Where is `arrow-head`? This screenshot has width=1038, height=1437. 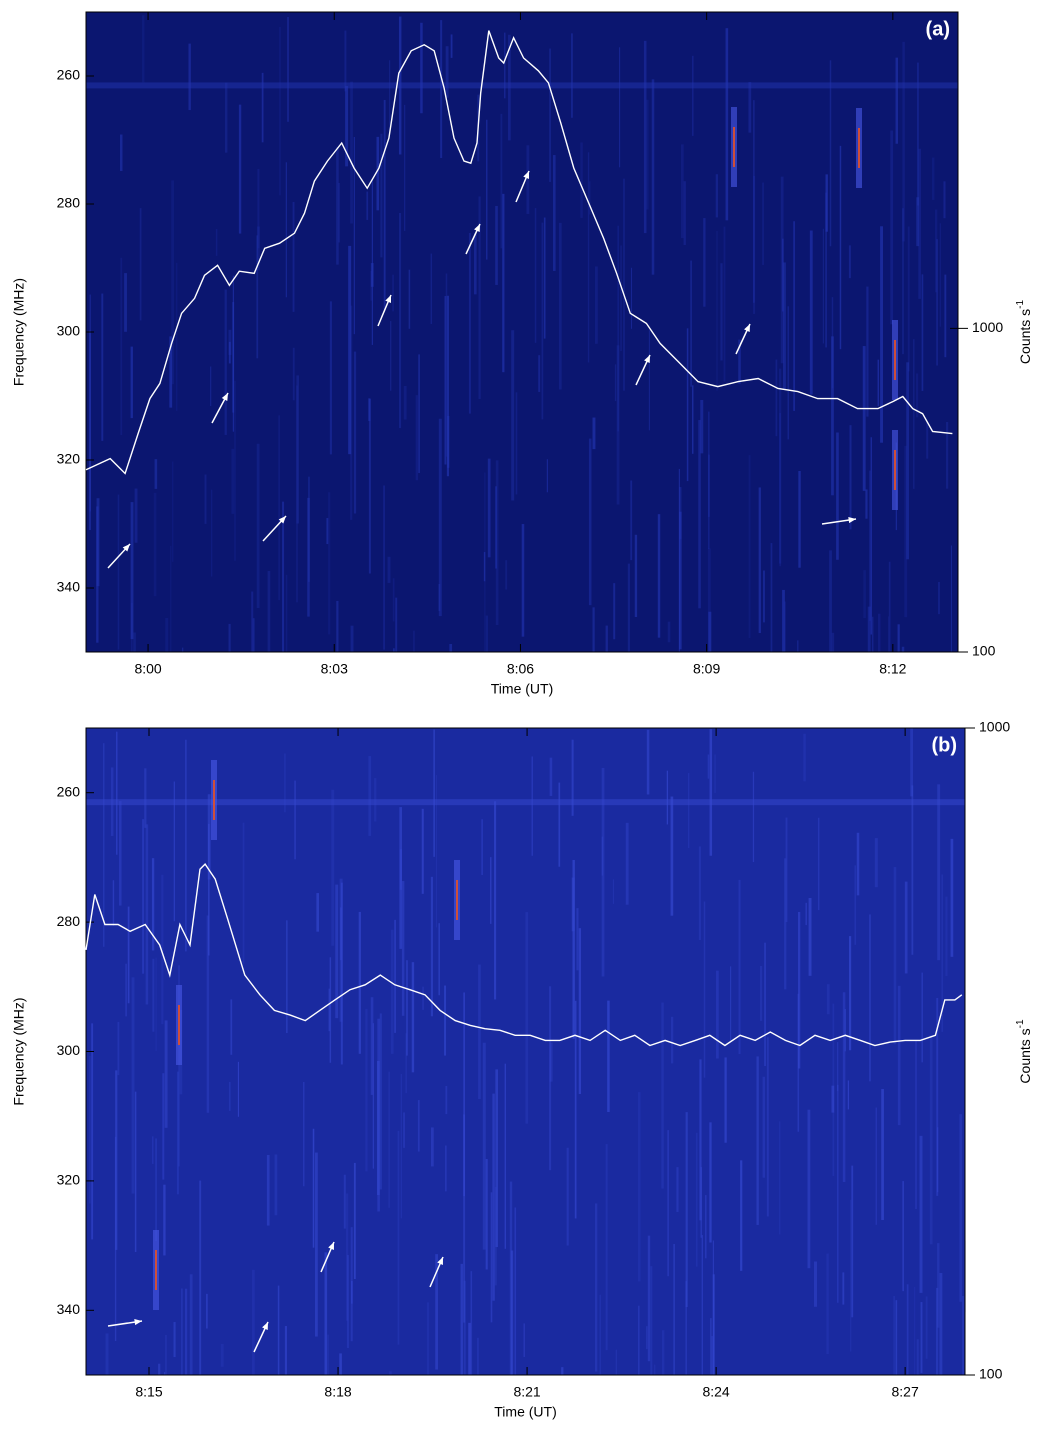 arrow-head is located at coordinates (647, 359).